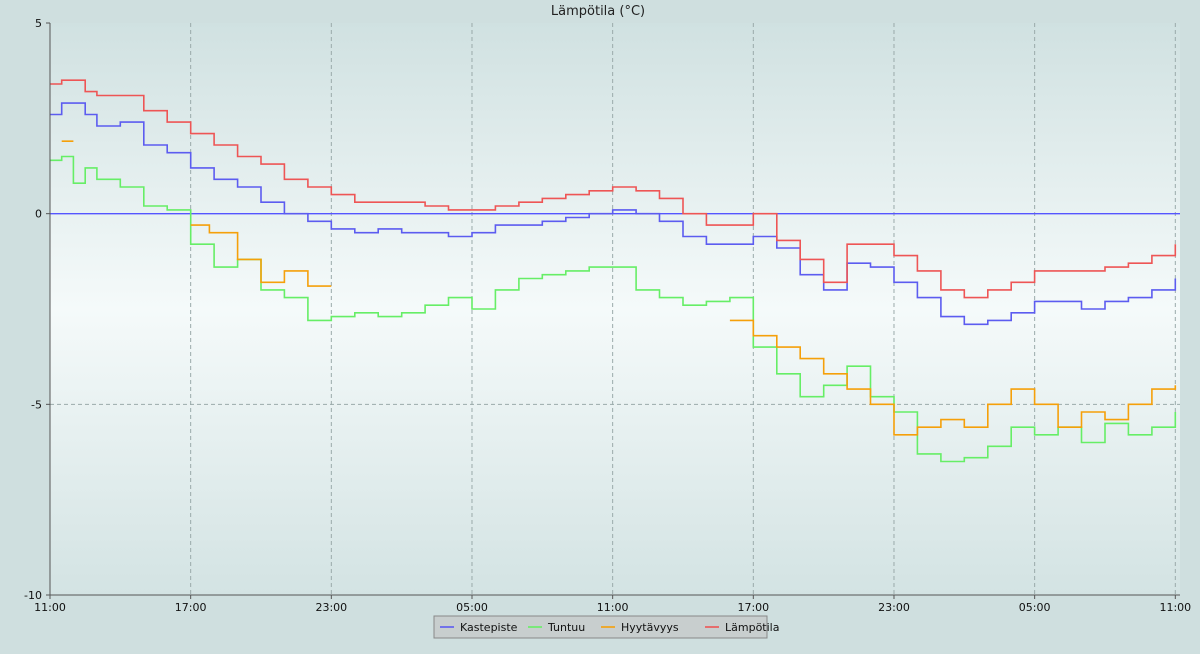 The height and width of the screenshot is (654, 1200). I want to click on legend-box, so click(600, 627).